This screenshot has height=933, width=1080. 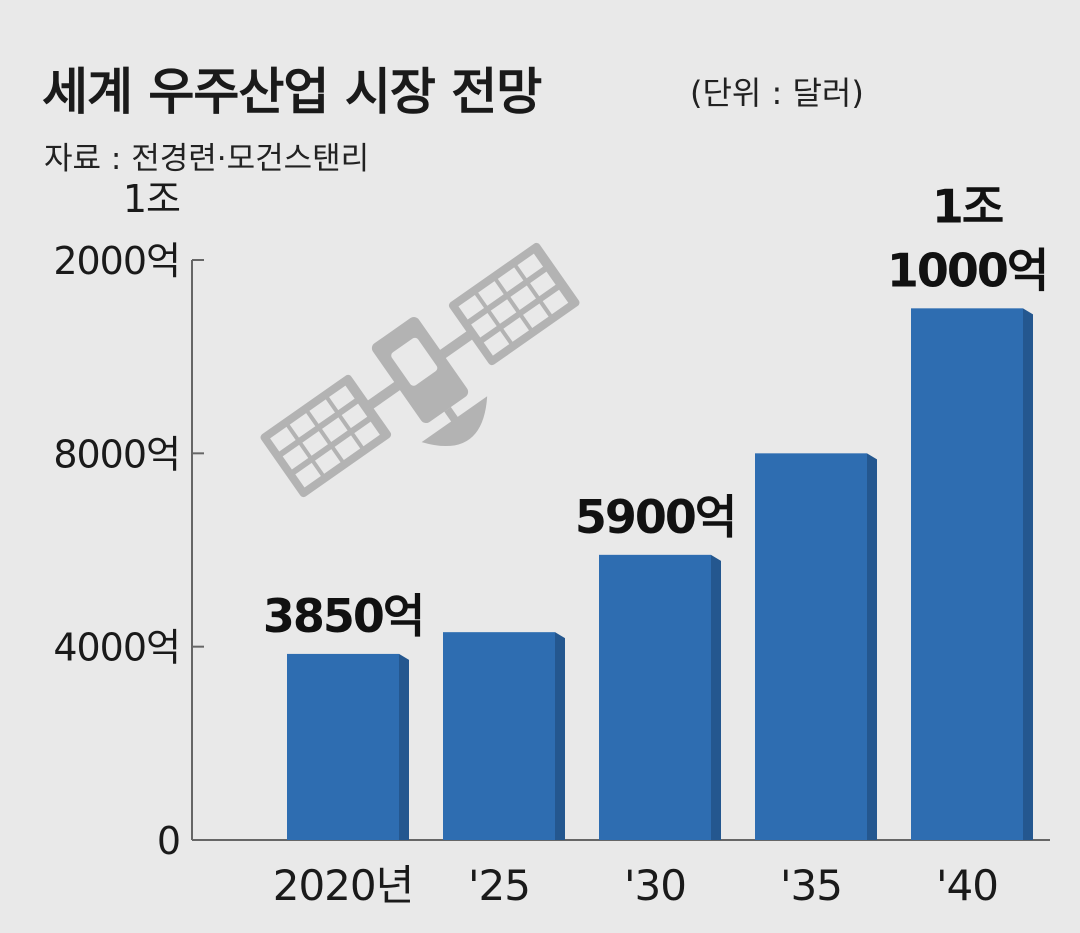 I want to click on x-tick-label: 2020년, so click(x=343, y=885).